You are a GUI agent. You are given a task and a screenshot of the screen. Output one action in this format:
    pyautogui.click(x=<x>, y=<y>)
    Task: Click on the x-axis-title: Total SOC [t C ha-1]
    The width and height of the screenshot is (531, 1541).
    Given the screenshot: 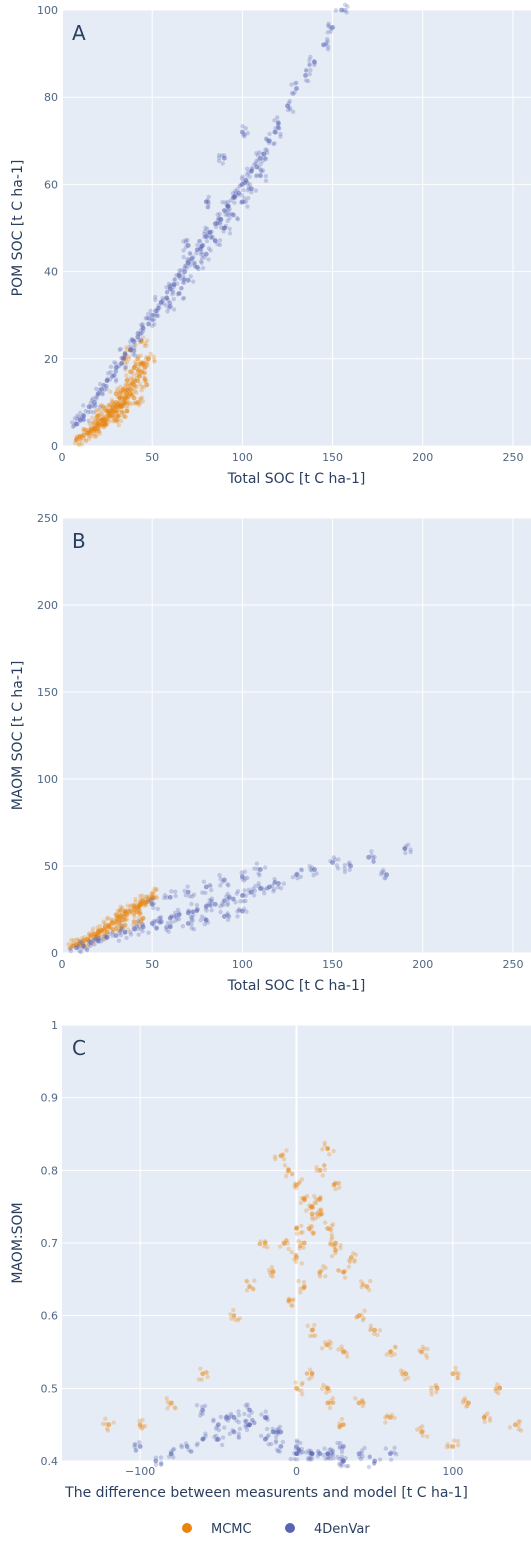 What is the action you would take?
    pyautogui.click(x=296, y=986)
    